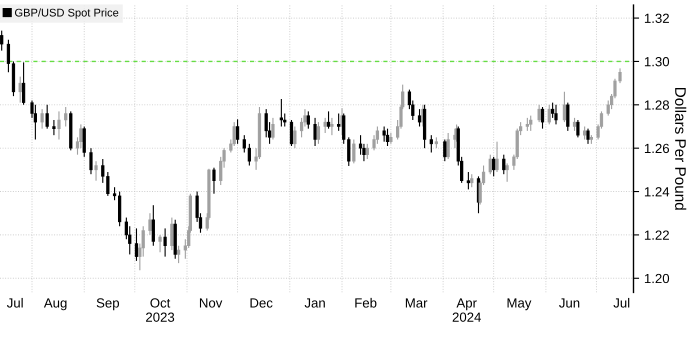 Image resolution: width=700 pixels, height=338 pixels. What do you see at coordinates (314, 303) in the screenshot?
I see `x-tick-label: Jan` at bounding box center [314, 303].